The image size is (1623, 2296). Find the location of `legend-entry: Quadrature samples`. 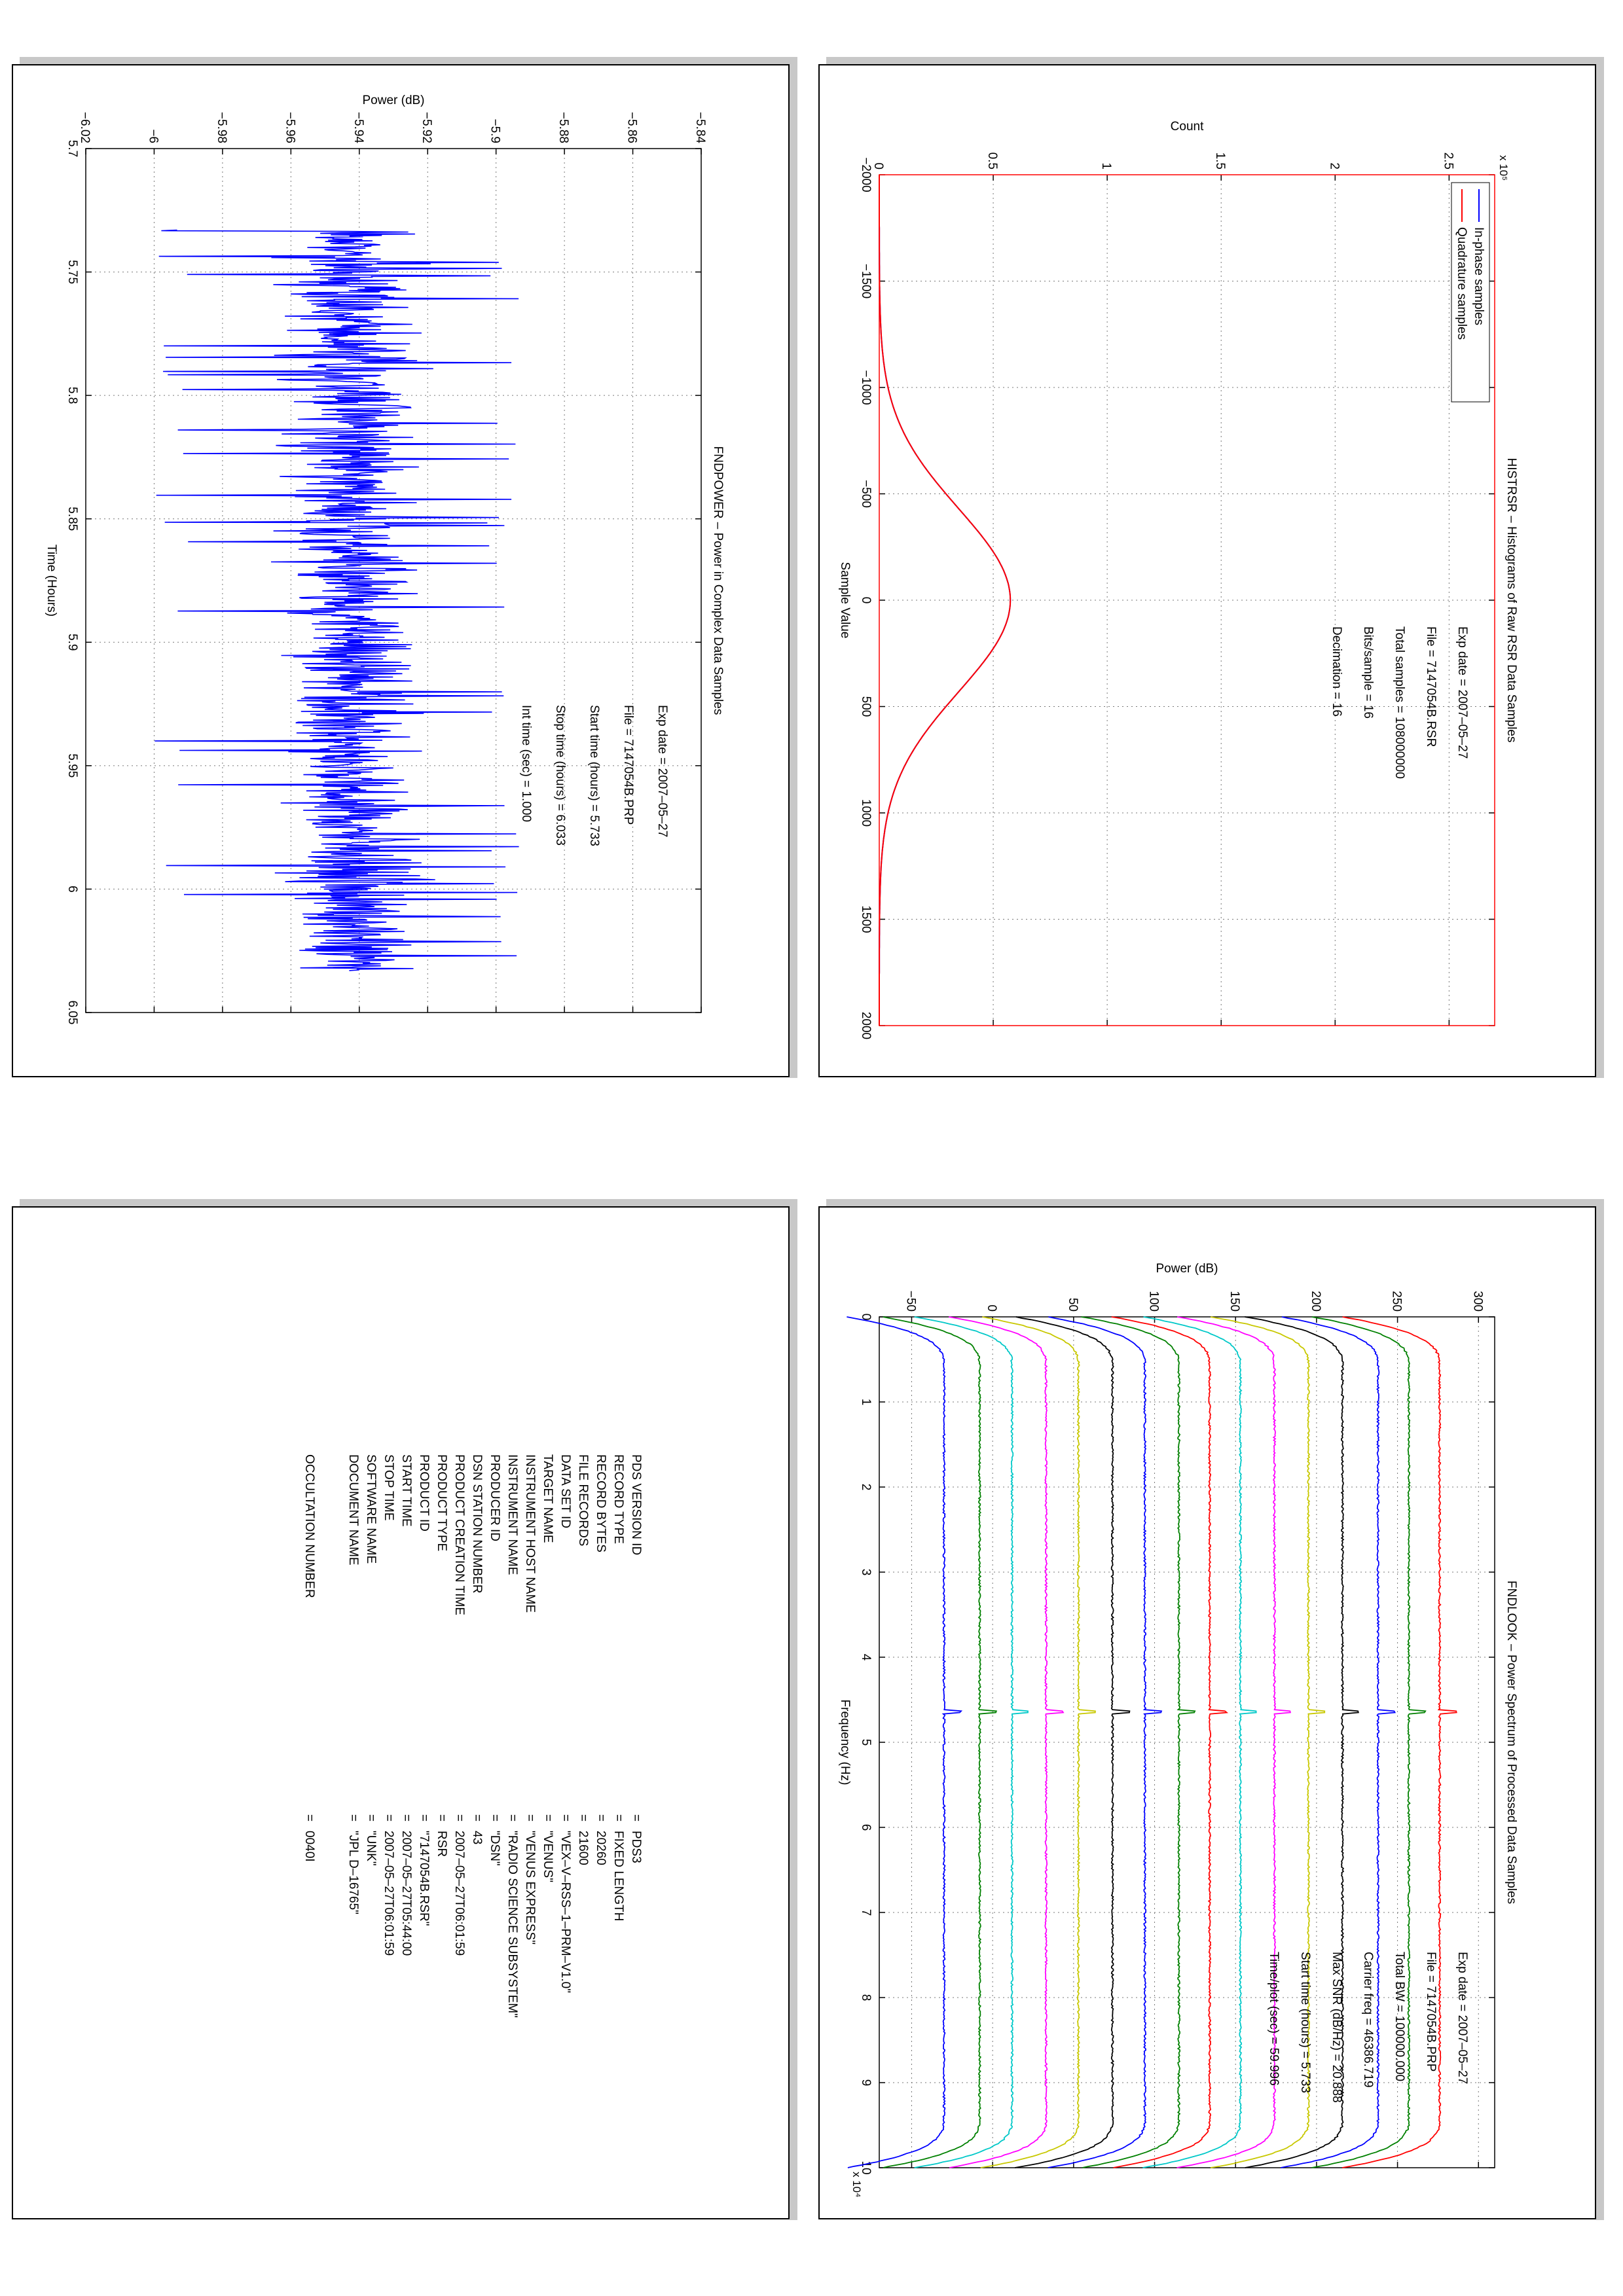

legend-entry: Quadrature samples is located at coordinates (1461, 283).